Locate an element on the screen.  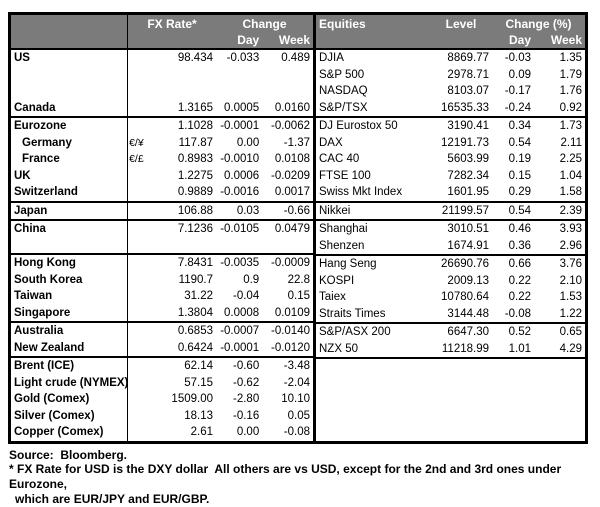
fx-rate-cell: 7.8431 is located at coordinates (184, 262).